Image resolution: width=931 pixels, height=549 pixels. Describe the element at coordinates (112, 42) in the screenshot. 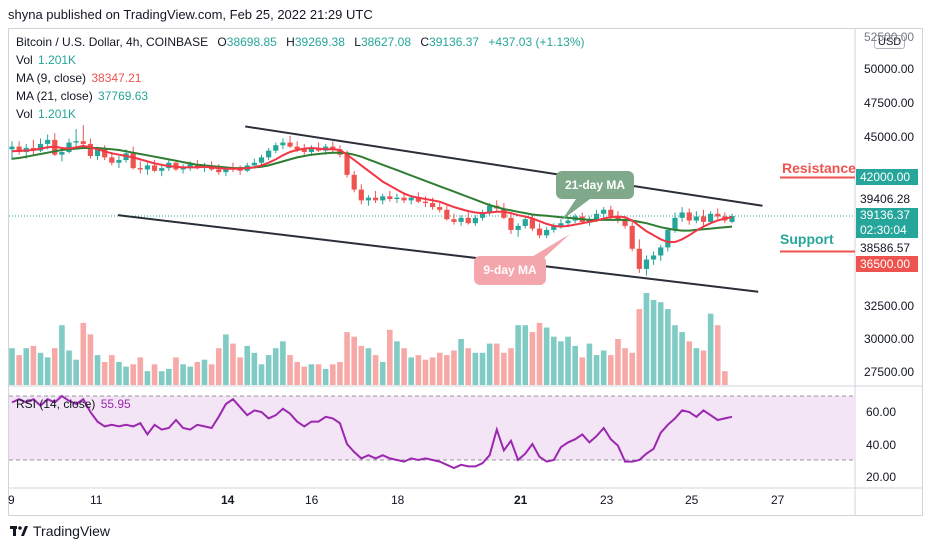

I see `symbol-name: Bitcoin / U.S. Dollar, 4h, COINBASE` at that location.